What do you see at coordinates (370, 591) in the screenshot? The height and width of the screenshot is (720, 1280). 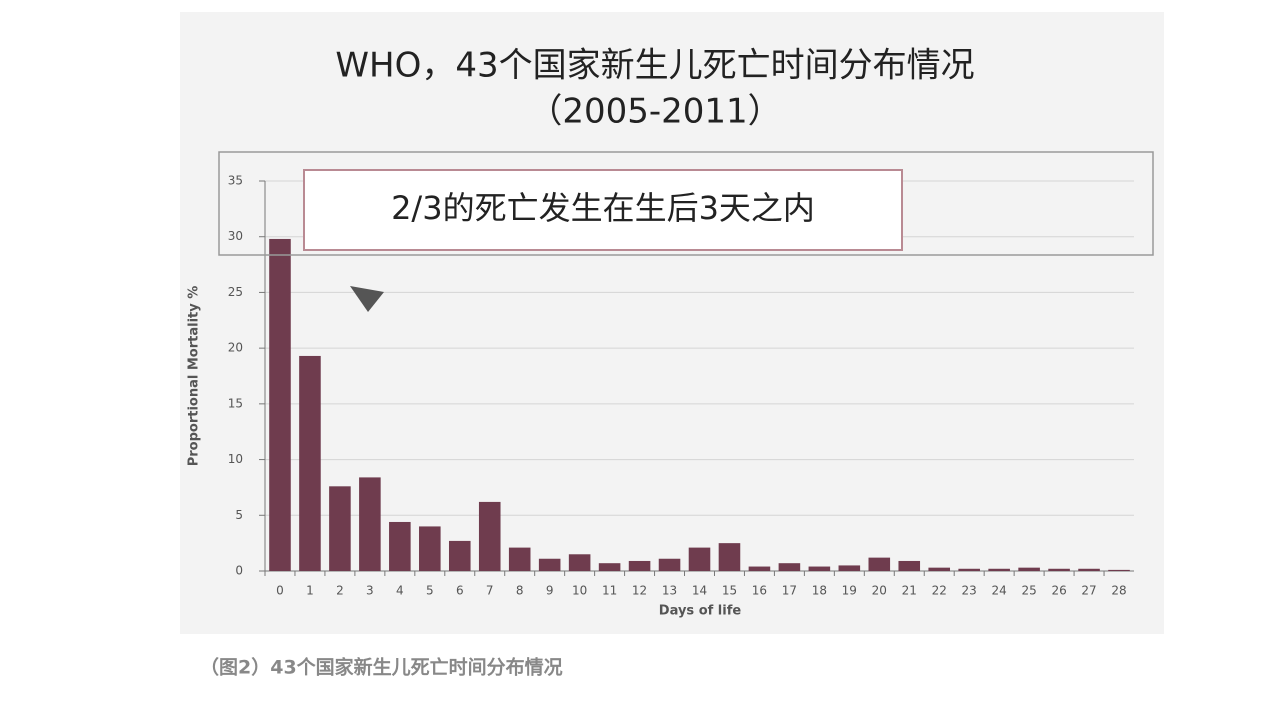 I see `x-tick-label: 3` at bounding box center [370, 591].